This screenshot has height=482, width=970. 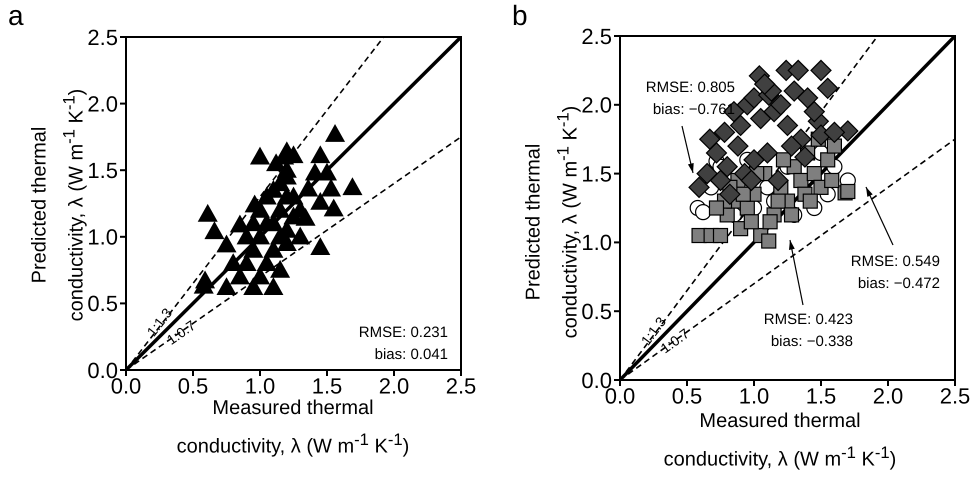 What do you see at coordinates (16, 16) in the screenshot?
I see `chart-title: a` at bounding box center [16, 16].